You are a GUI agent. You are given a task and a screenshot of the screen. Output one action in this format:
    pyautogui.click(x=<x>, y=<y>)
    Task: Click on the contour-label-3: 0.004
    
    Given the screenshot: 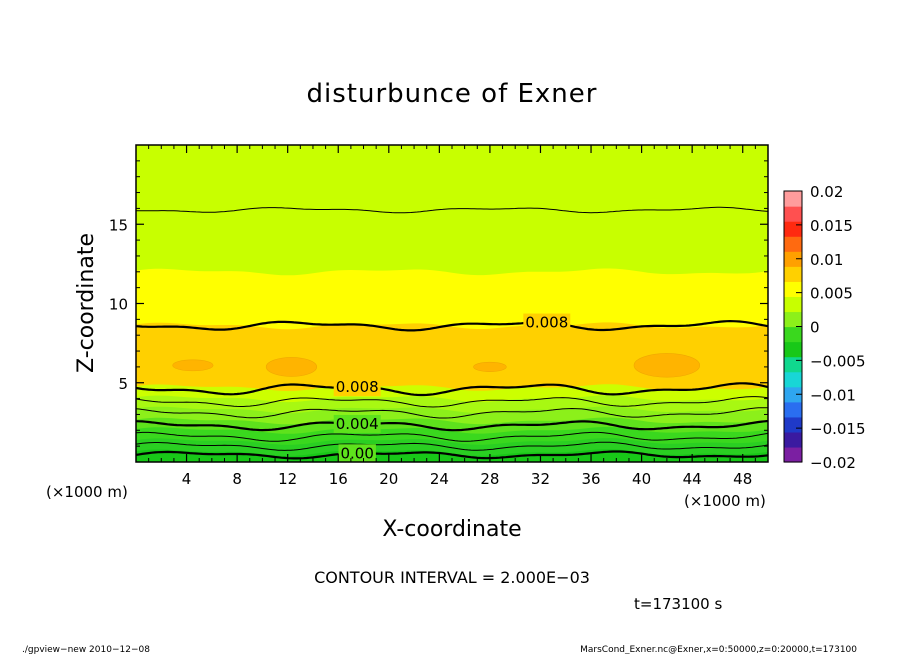 What is the action you would take?
    pyautogui.click(x=357, y=424)
    